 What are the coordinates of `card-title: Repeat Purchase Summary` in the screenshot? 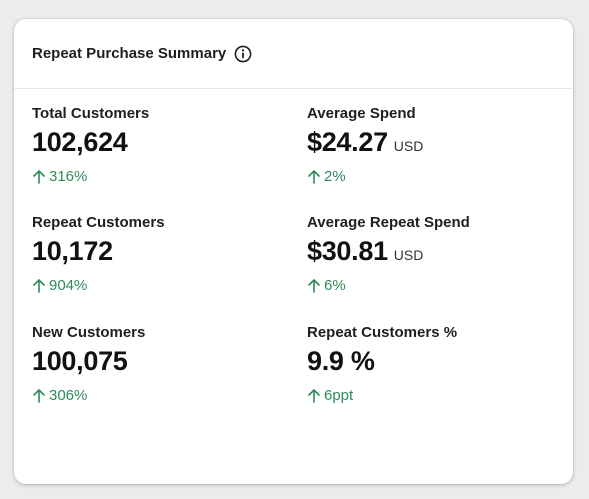 It's located at (129, 53).